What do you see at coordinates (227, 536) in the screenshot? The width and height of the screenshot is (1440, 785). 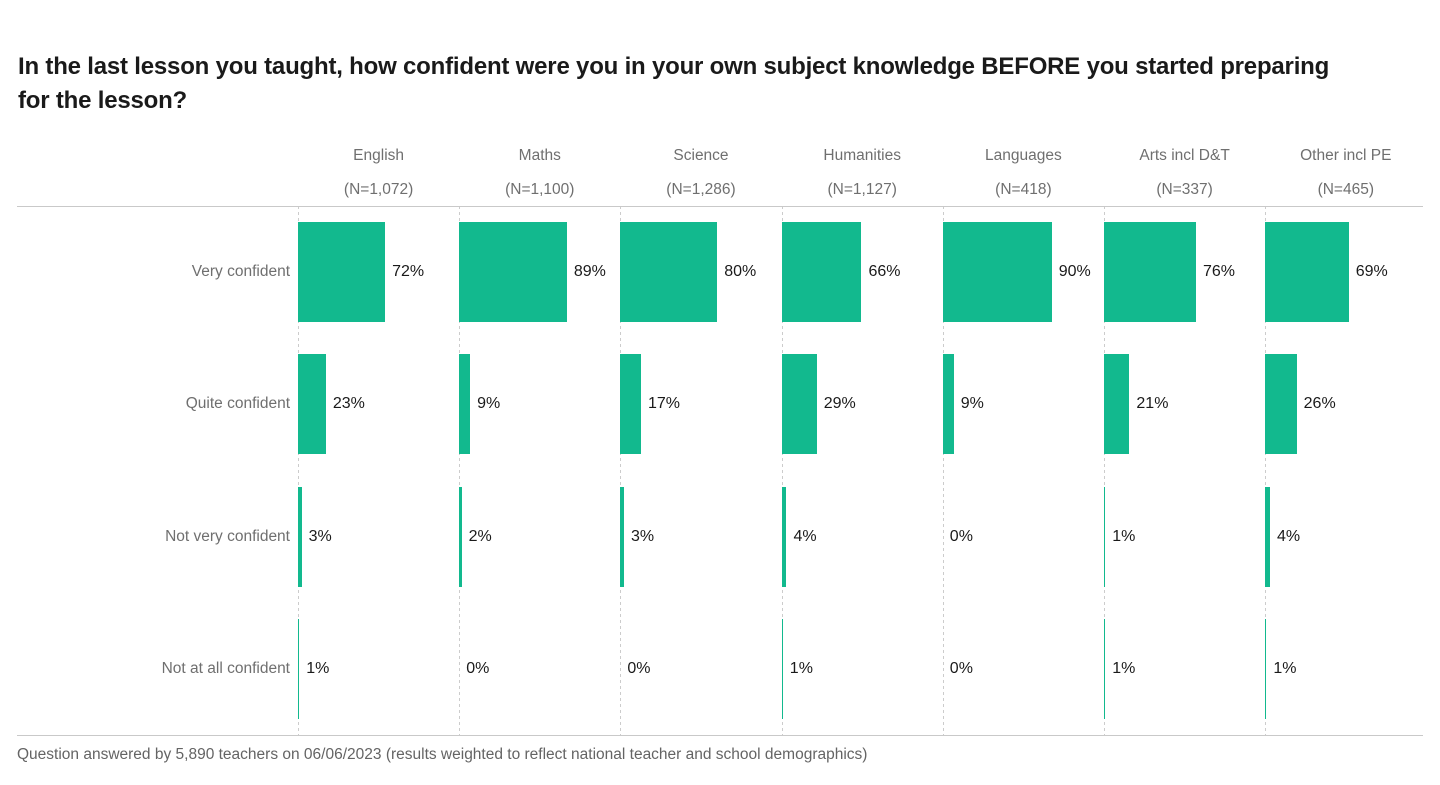 I see `row-label: Not very confident` at bounding box center [227, 536].